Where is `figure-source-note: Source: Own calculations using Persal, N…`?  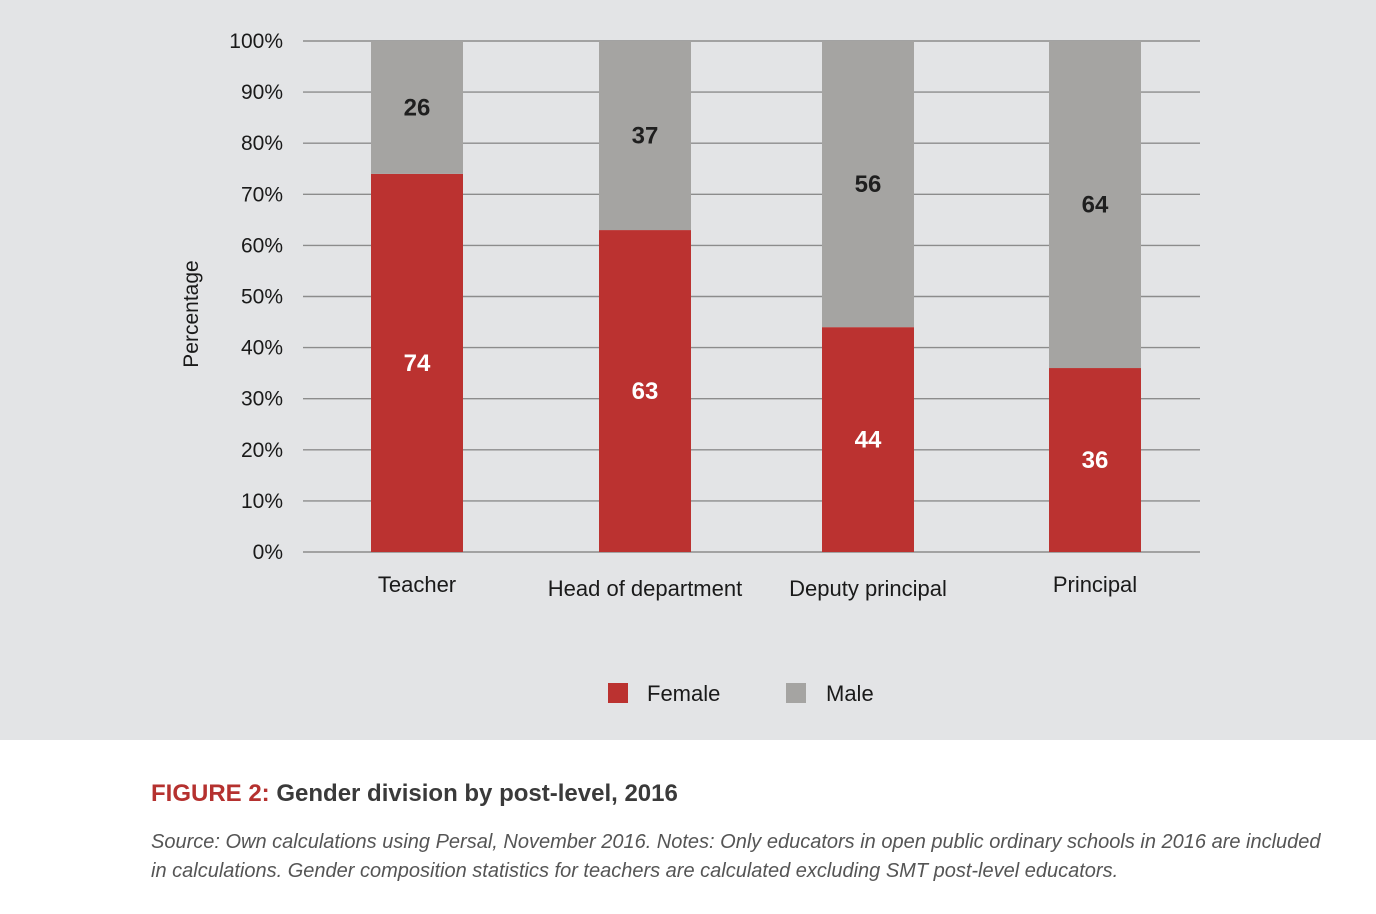 figure-source-note: Source: Own calculations using Persal, N… is located at coordinates (736, 856).